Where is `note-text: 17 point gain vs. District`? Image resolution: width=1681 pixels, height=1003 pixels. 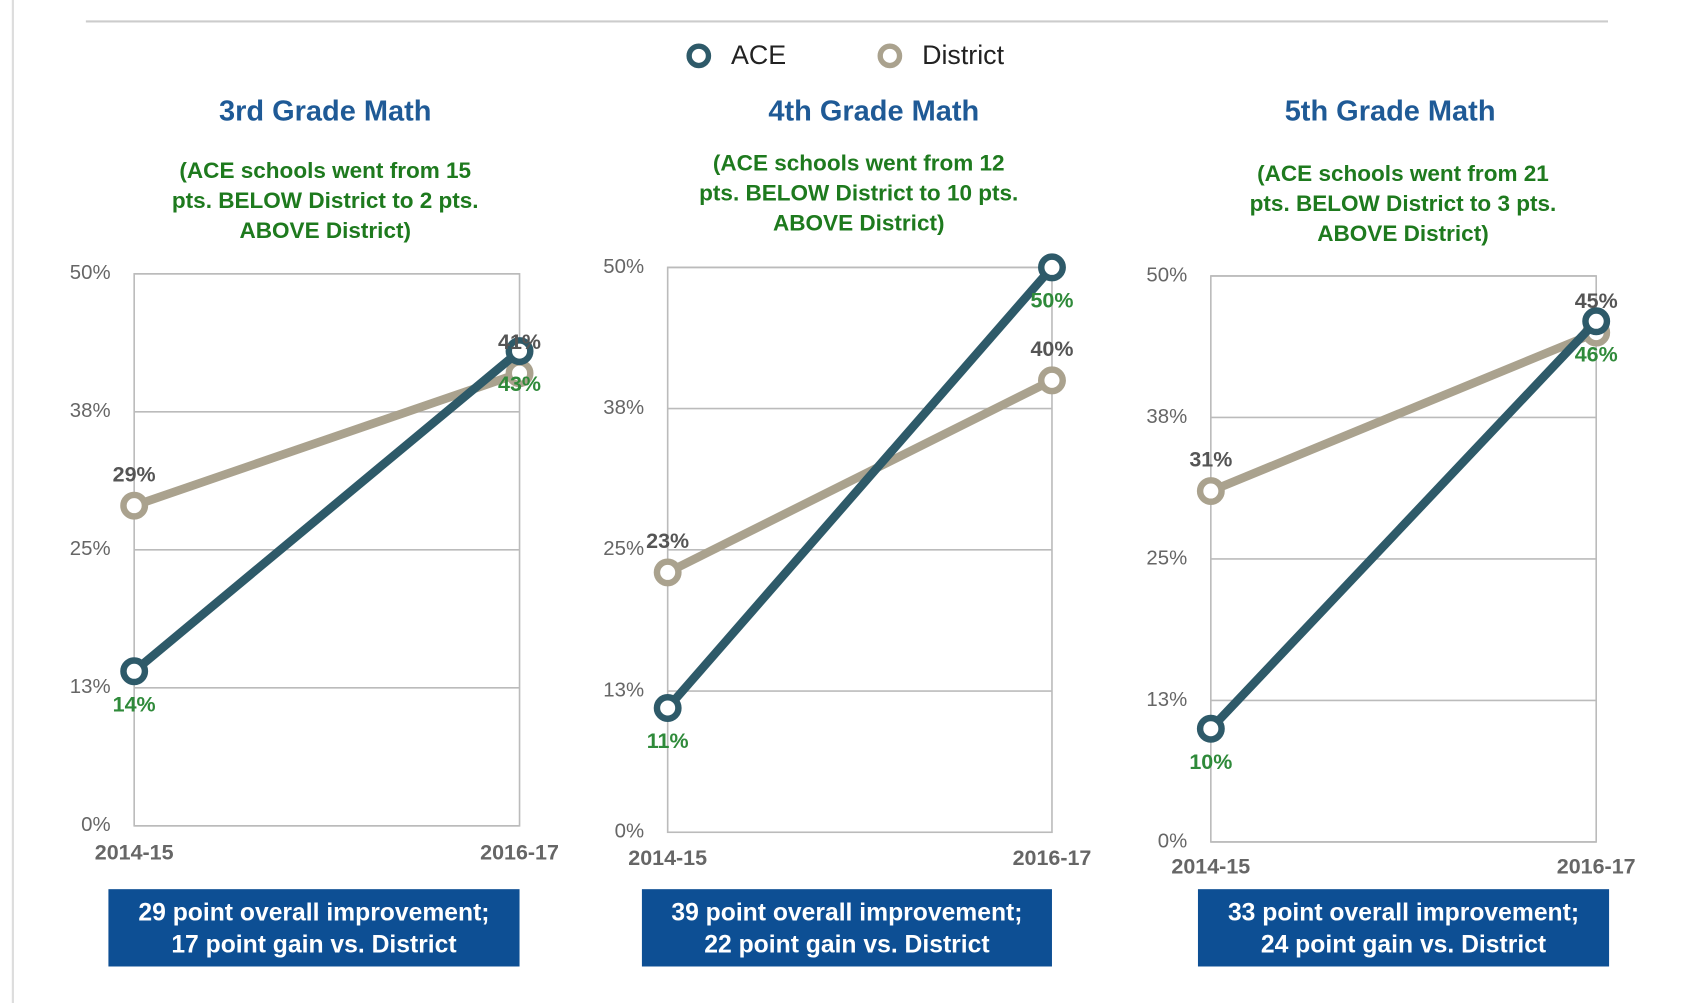
note-text: 17 point gain vs. District is located at coordinates (313, 945).